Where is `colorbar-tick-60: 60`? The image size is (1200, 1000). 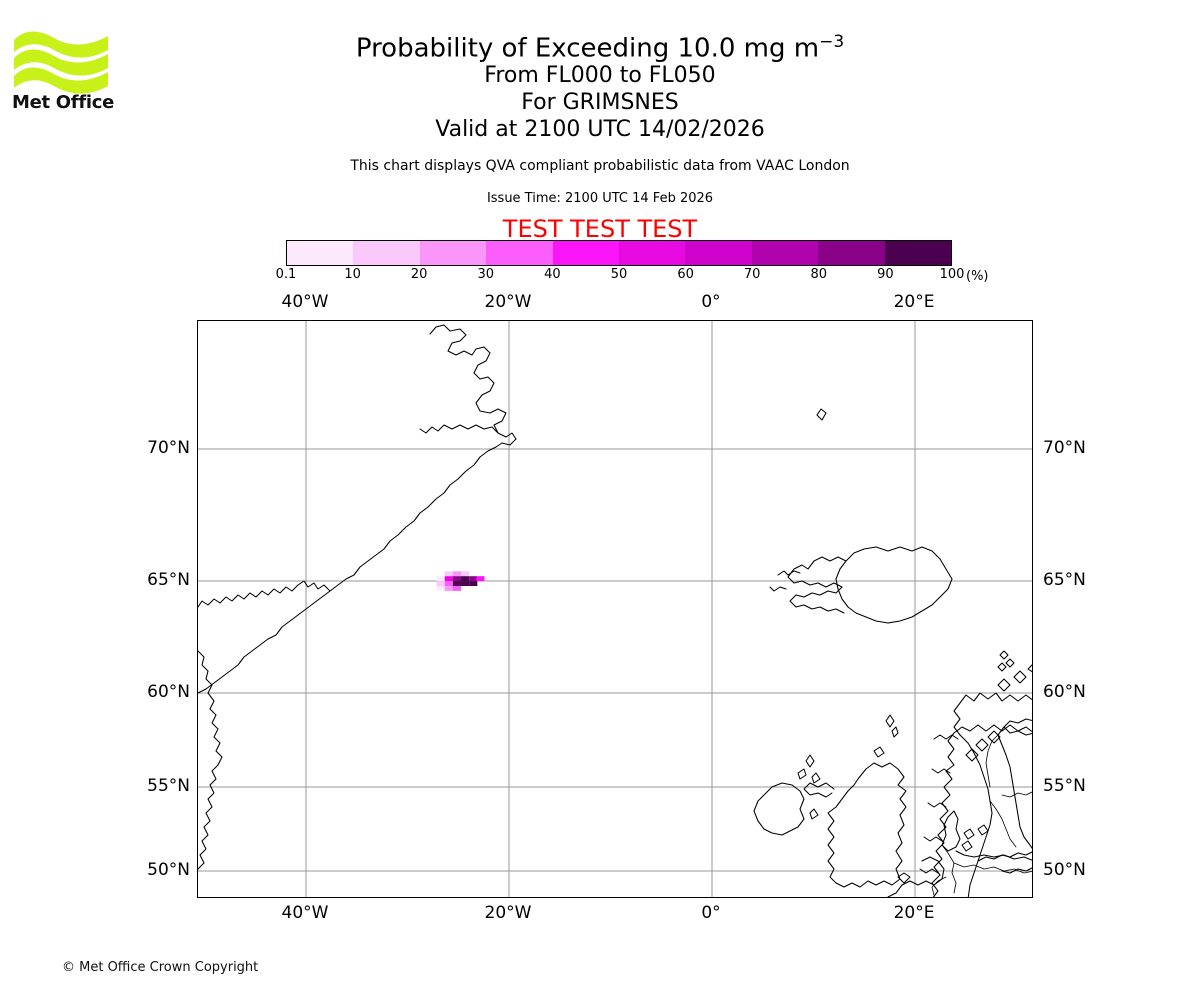
colorbar-tick-60: 60 is located at coordinates (685, 274).